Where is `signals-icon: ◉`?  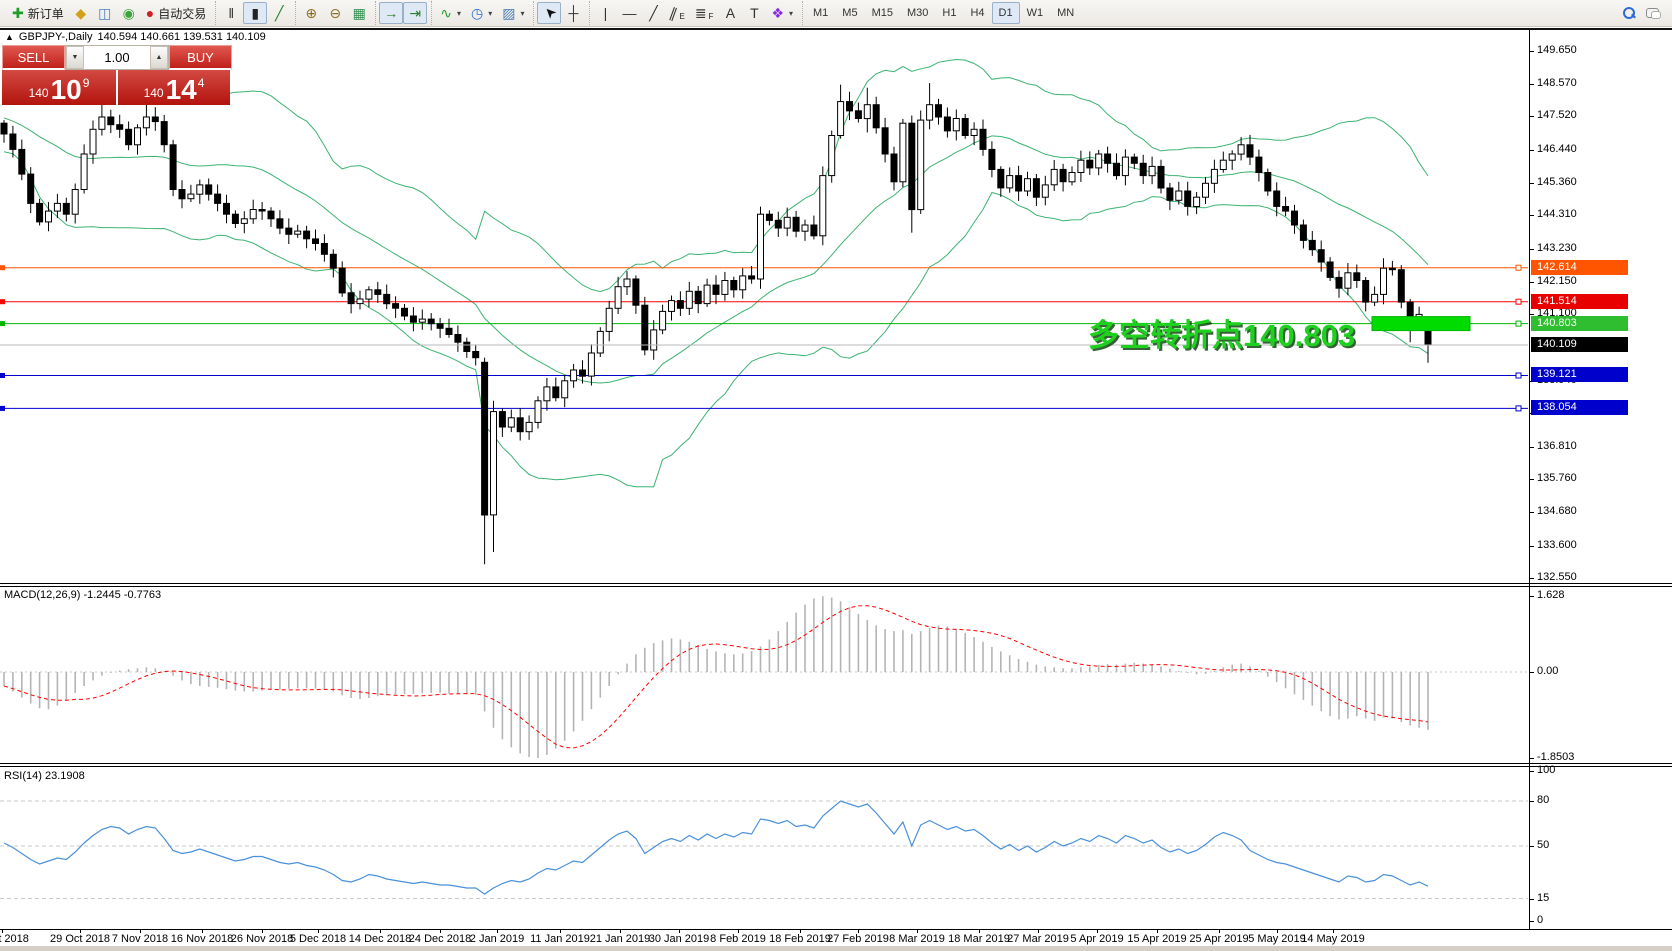
signals-icon: ◉ is located at coordinates (129, 13).